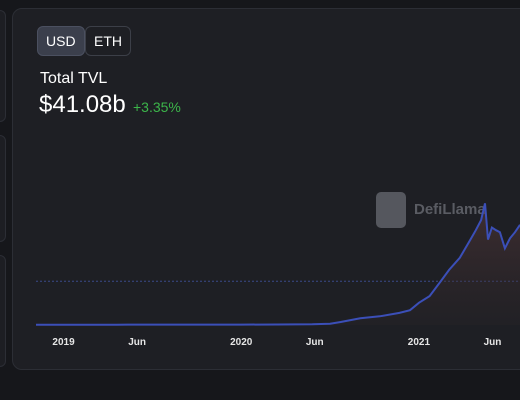 Image resolution: width=520 pixels, height=400 pixels. I want to click on watermark-logo, so click(391, 210).